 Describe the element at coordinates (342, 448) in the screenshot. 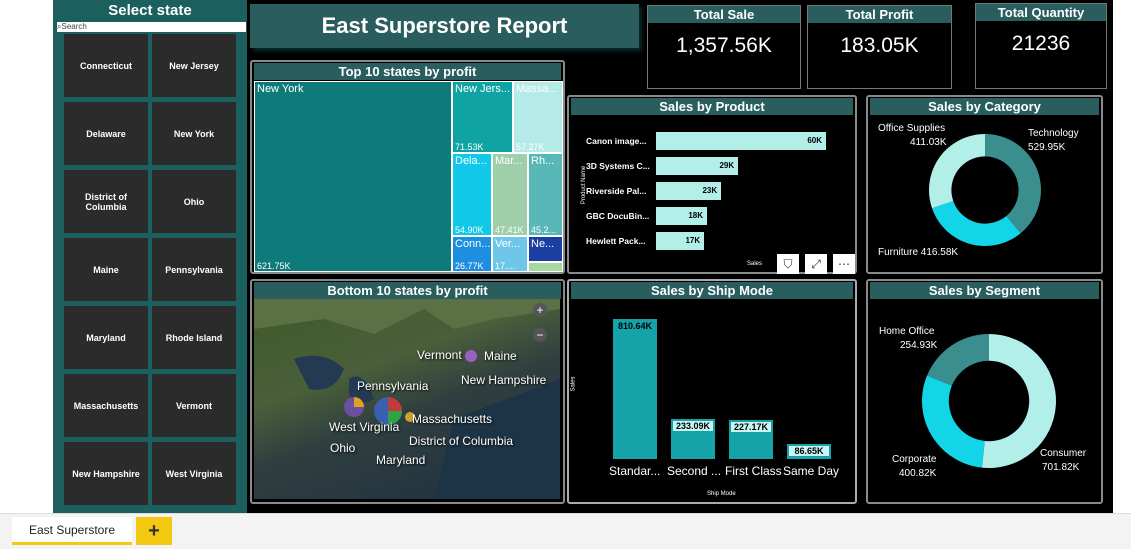

I see `map-label: Ohio` at that location.